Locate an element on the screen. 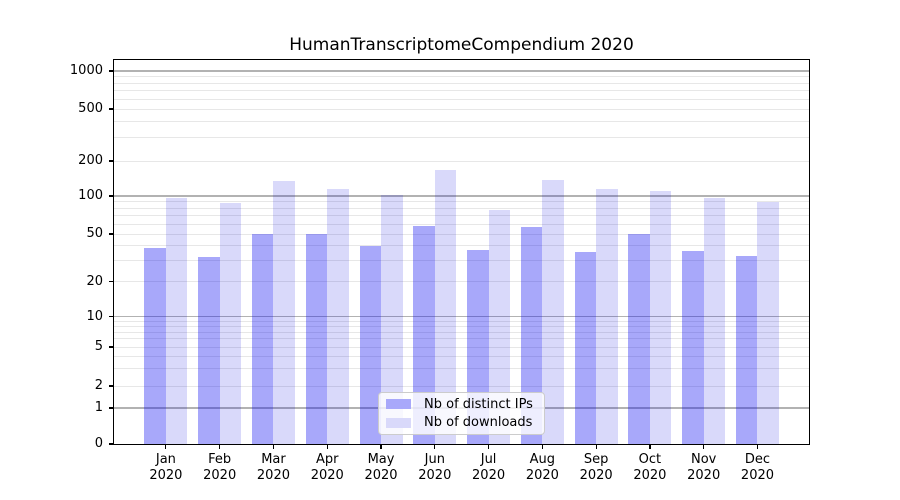  x-tick-label-month: Aug is located at coordinates (542, 459).